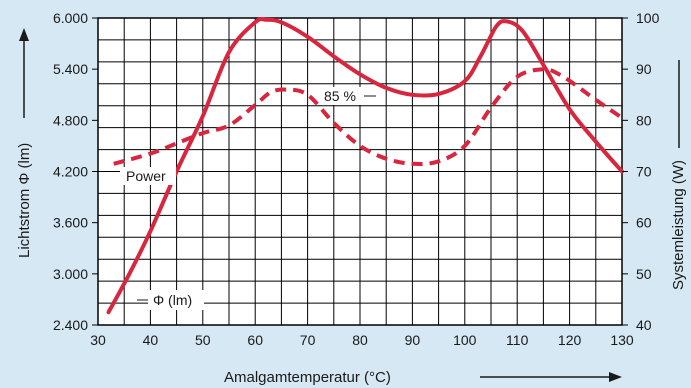 This screenshot has height=388, width=691. Describe the element at coordinates (644, 274) in the screenshot. I see `y-right-tick-label: 50` at that location.